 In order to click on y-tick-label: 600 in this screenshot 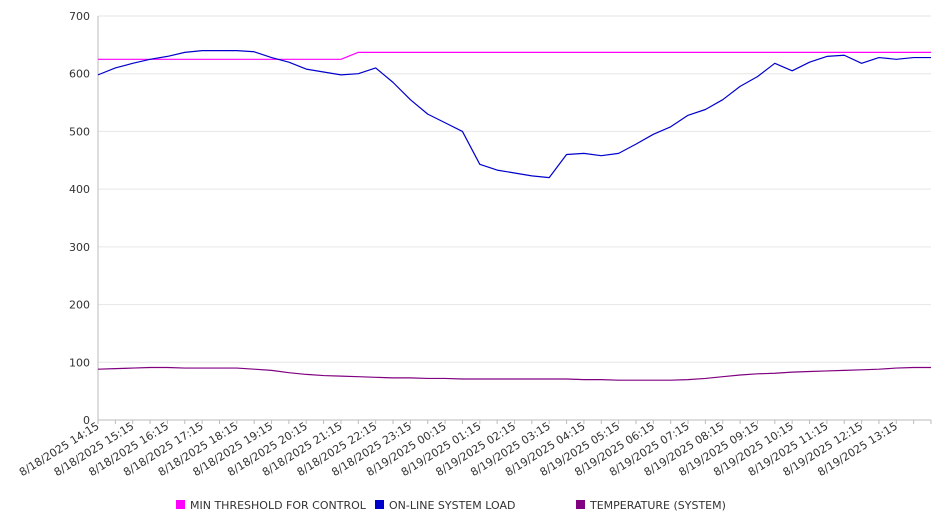, I will do `click(79, 74)`.